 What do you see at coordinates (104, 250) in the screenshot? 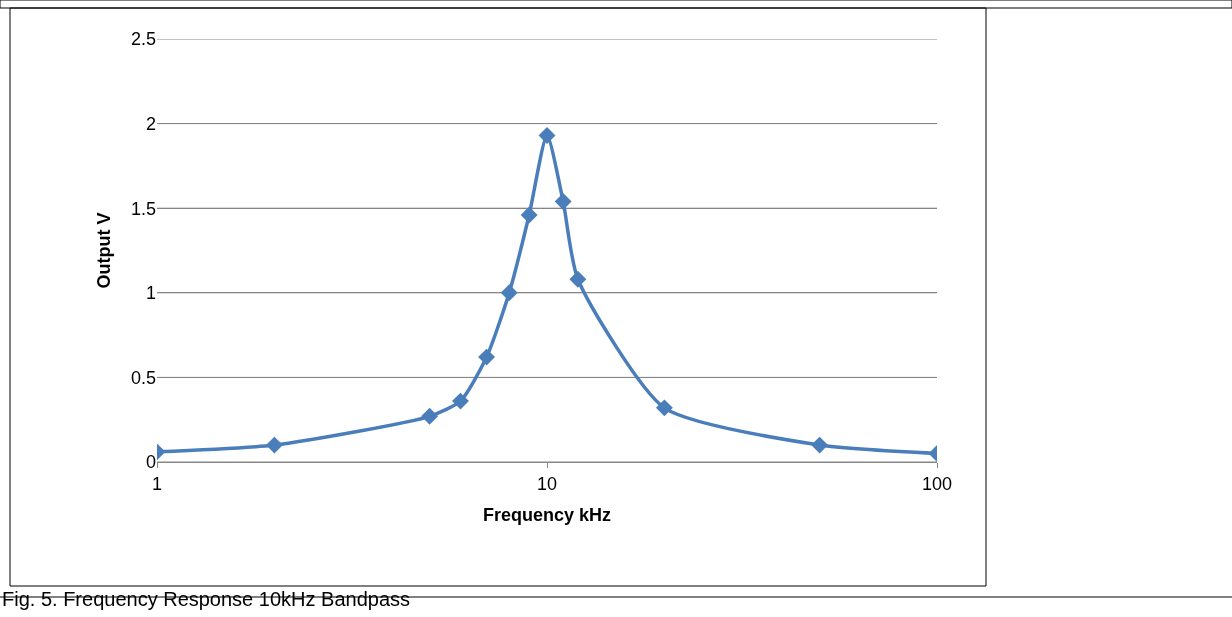
I see `y-axis-title: Output V` at bounding box center [104, 250].